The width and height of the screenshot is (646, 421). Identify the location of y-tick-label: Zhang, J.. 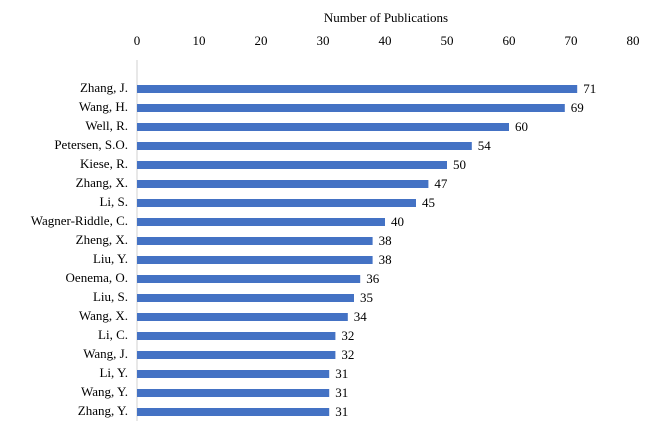
(104, 87).